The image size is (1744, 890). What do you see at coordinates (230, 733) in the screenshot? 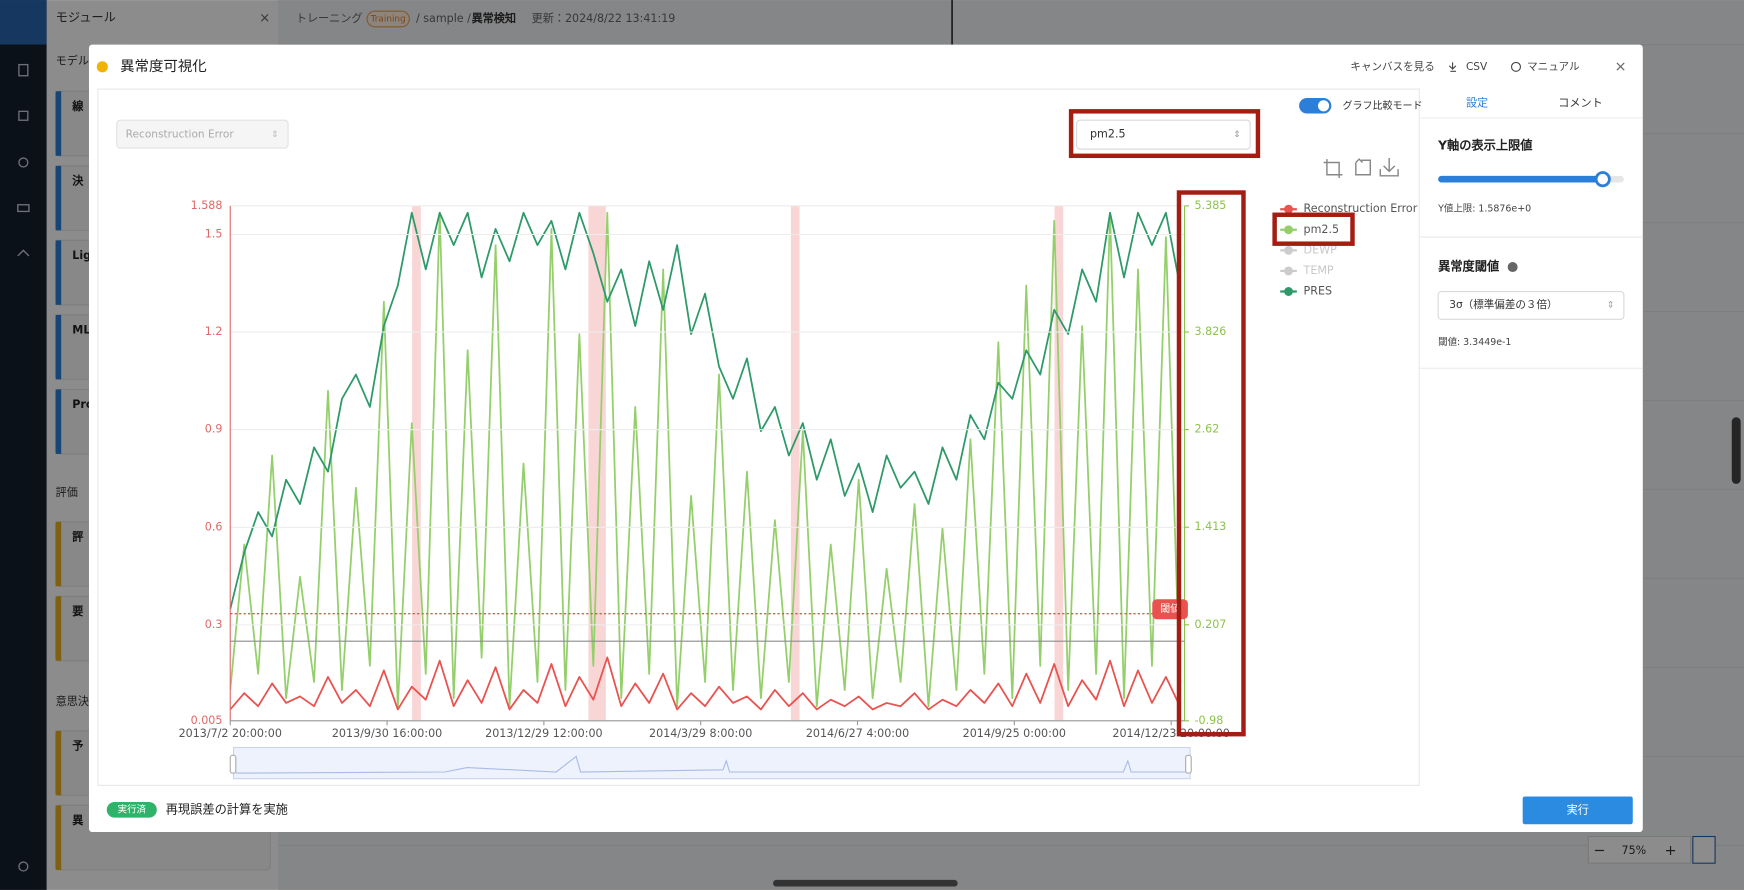
I see `x-tick-label: 2013/7/2 20:00:00` at bounding box center [230, 733].